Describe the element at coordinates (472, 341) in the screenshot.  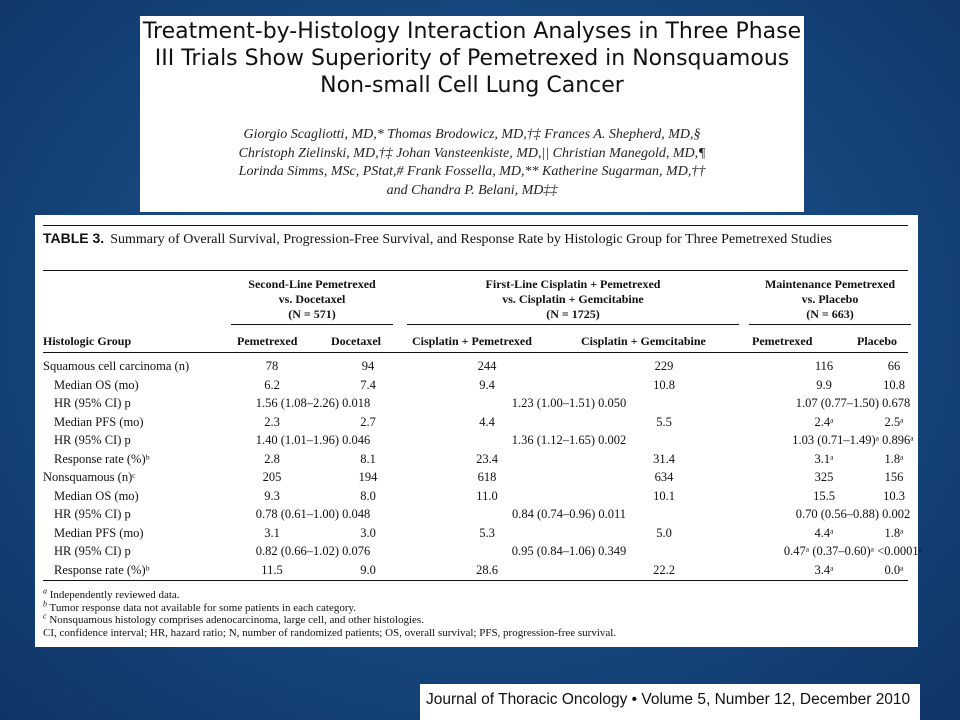
I see `col-header-cisplatin-pemetrexed: Cisplatin + Pemetrexed` at that location.